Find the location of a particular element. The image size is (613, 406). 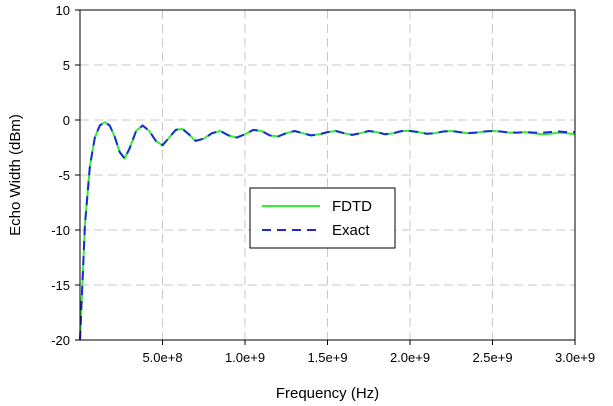

y-tick-label: -5 is located at coordinates (64, 175).